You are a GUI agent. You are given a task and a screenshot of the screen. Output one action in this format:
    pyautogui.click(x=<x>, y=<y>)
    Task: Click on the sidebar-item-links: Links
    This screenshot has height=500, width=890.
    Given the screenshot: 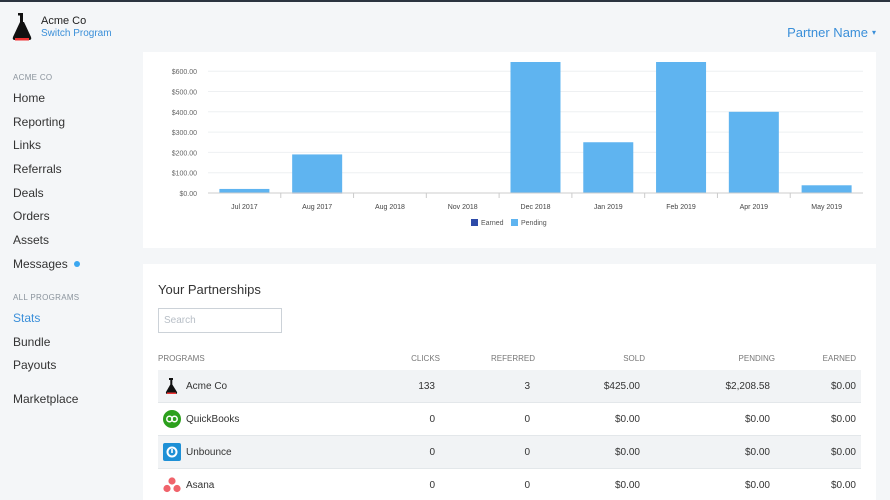 What is the action you would take?
    pyautogui.click(x=27, y=145)
    